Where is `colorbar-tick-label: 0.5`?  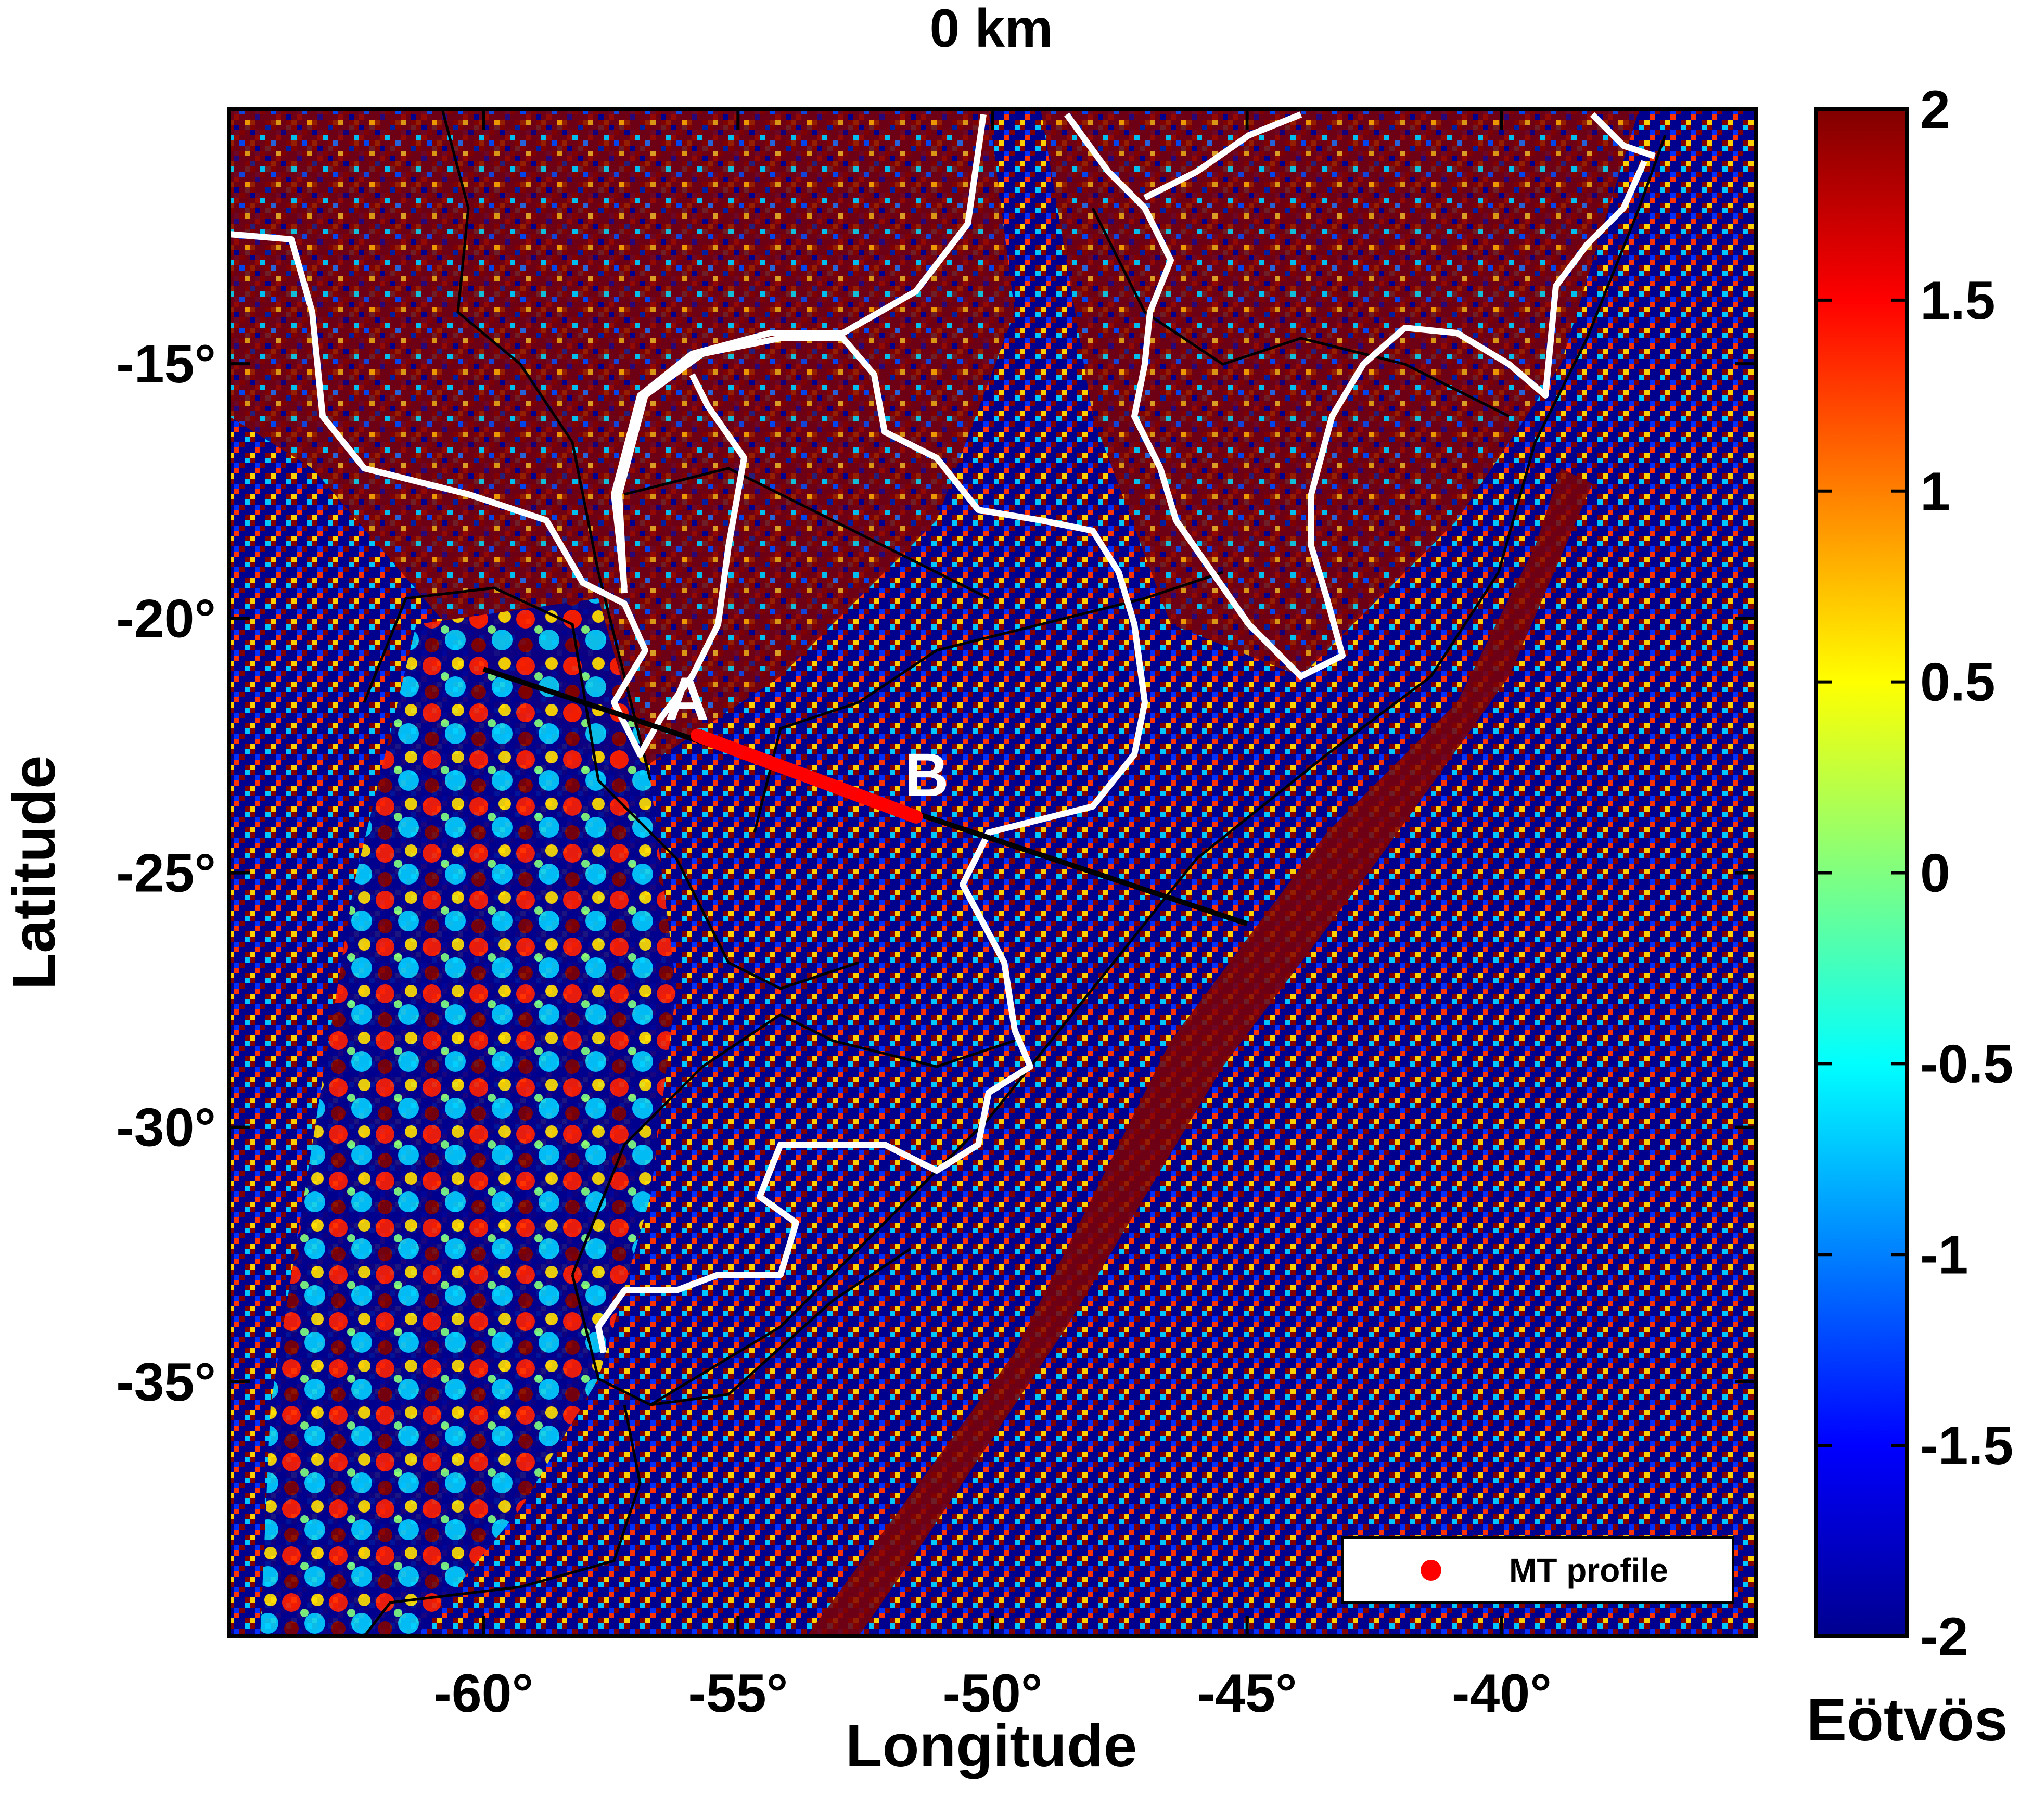
colorbar-tick-label: 0.5 is located at coordinates (1958, 682).